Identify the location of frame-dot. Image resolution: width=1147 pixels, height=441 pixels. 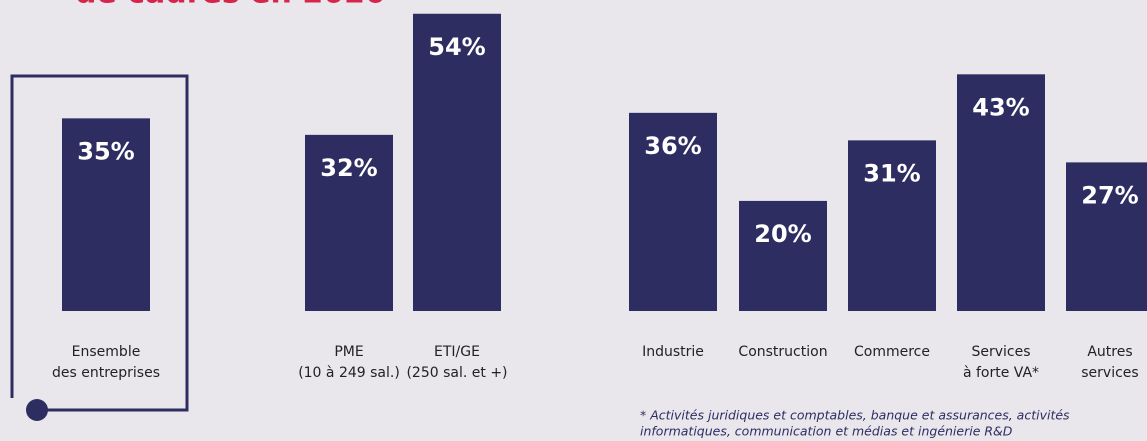
(37, 410).